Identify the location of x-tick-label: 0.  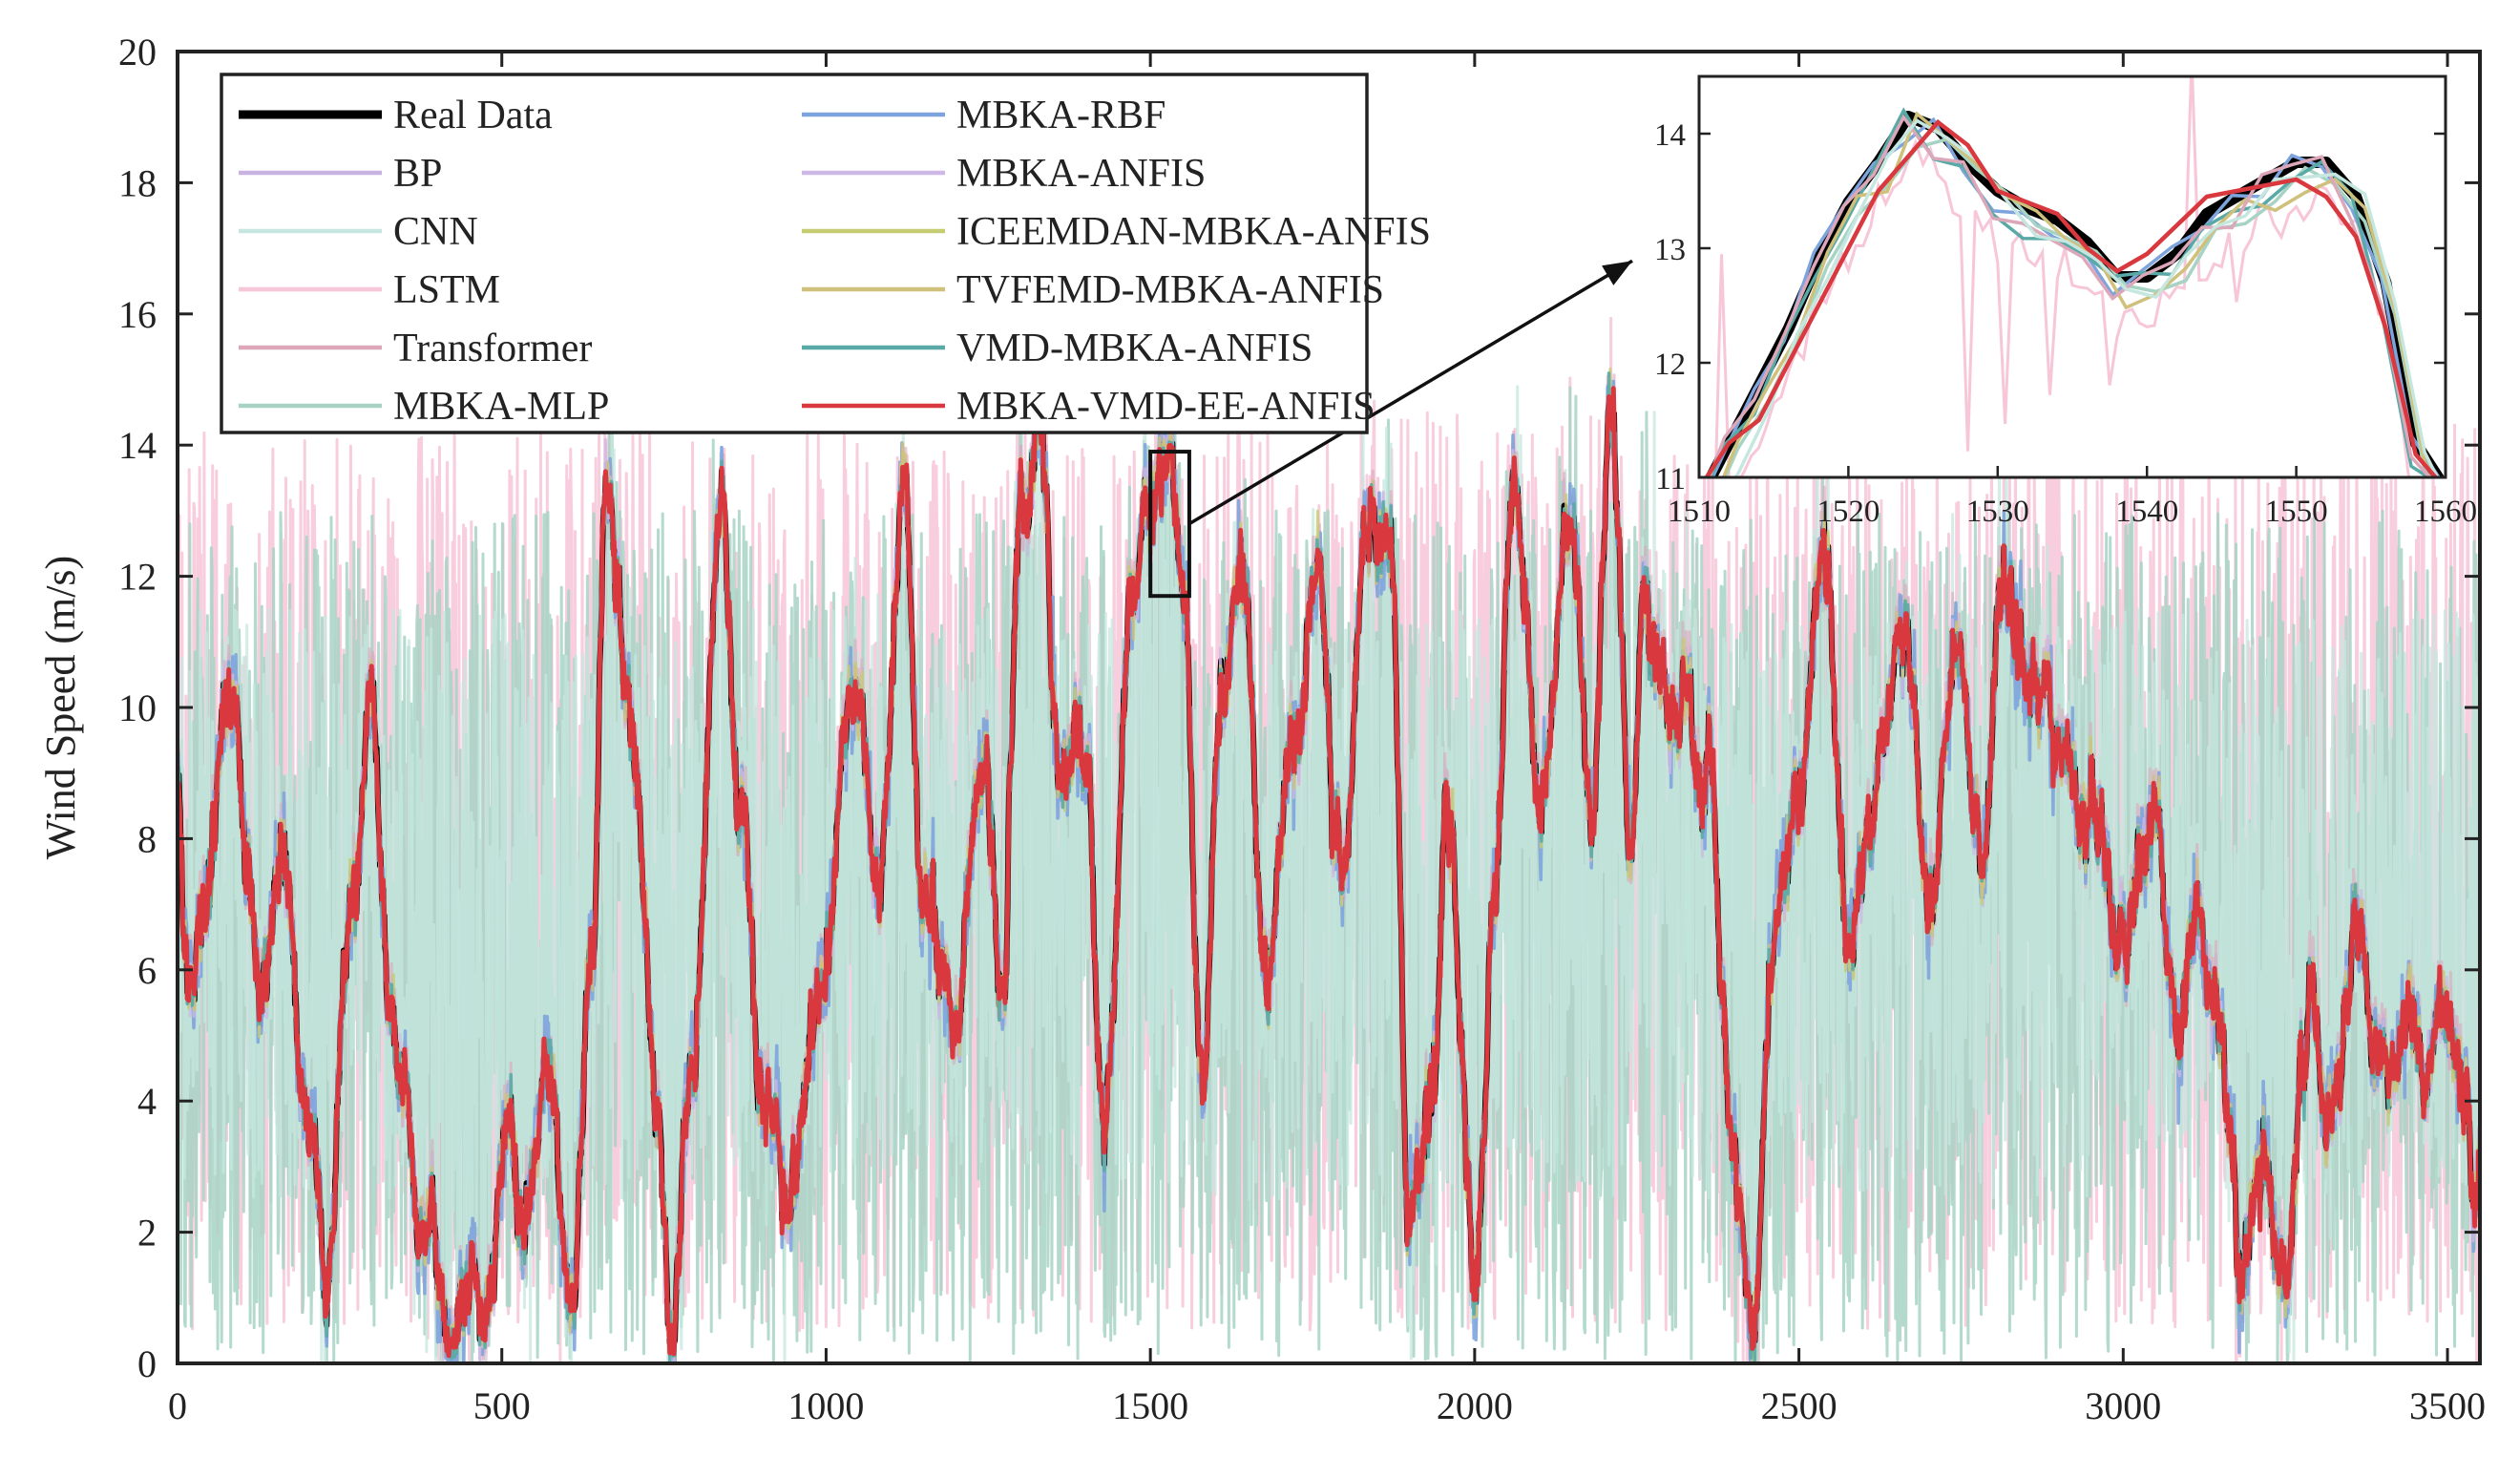
(178, 1406).